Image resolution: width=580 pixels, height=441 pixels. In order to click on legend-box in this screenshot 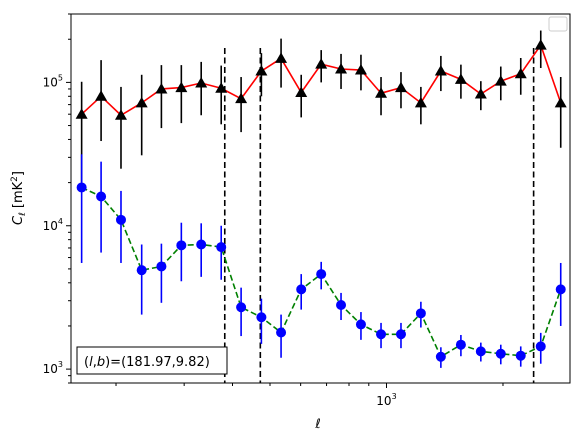, I will do `click(558, 24)`.